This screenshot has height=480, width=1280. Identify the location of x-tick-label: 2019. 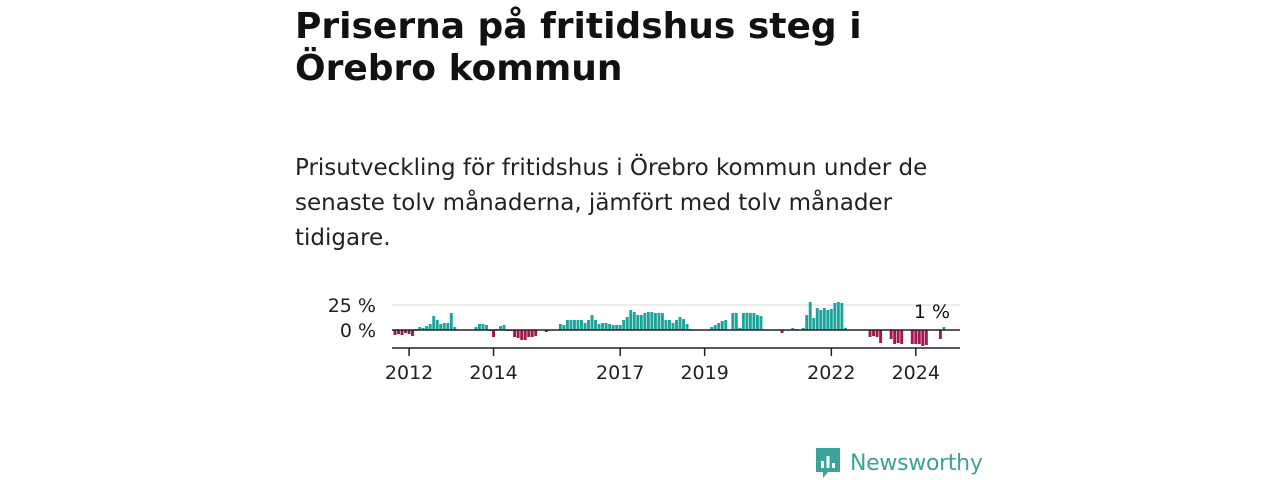
(704, 373).